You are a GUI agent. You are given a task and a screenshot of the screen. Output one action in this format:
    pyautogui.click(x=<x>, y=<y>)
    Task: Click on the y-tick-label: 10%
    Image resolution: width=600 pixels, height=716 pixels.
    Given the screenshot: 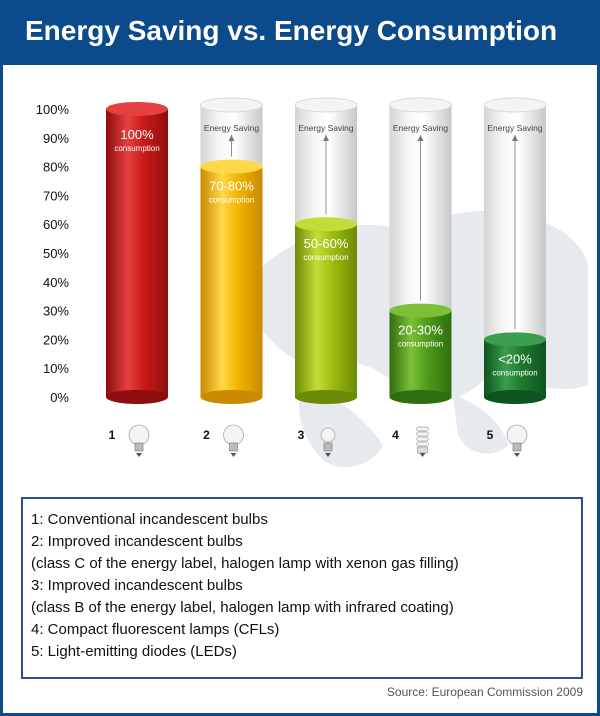 What is the action you would take?
    pyautogui.click(x=56, y=368)
    